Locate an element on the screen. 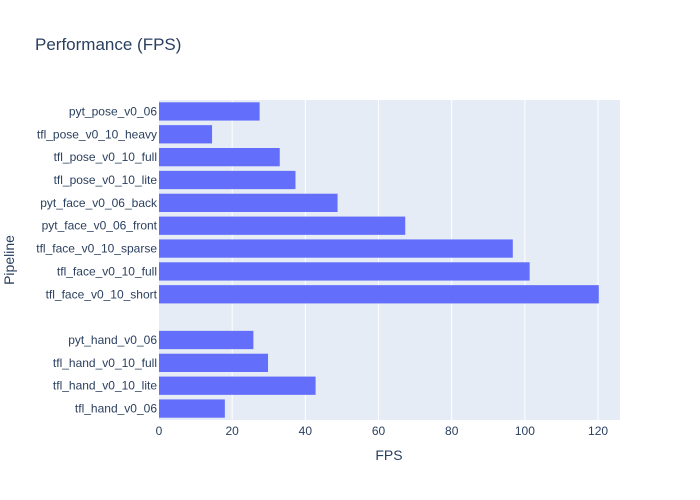 Image resolution: width=700 pixels, height=500 pixels. x-tick-label: 100 is located at coordinates (525, 431).